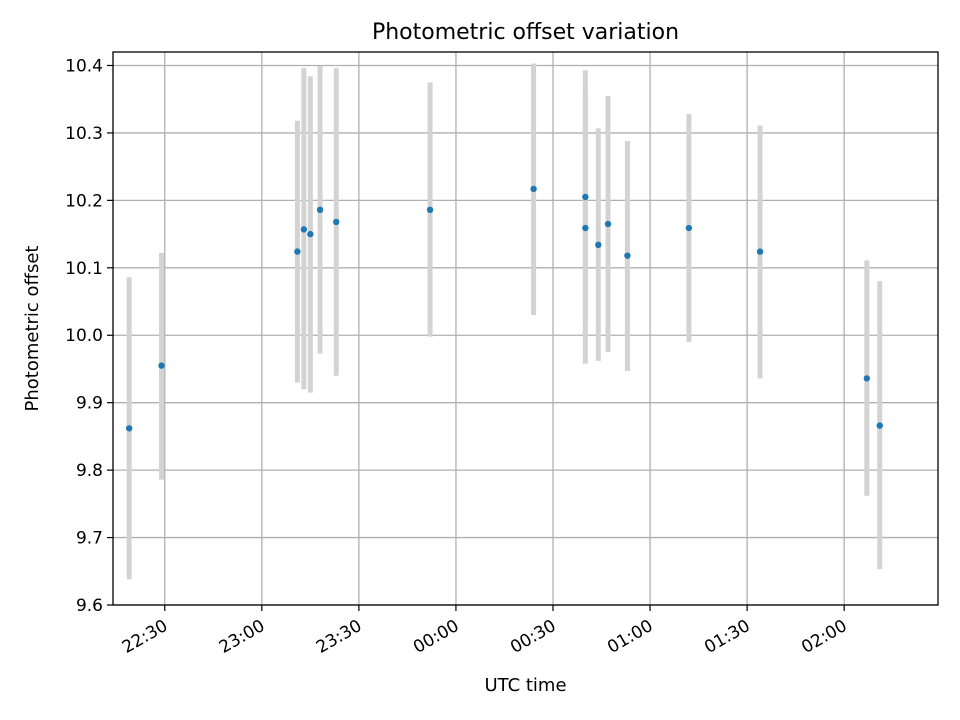  What do you see at coordinates (242, 637) in the screenshot?
I see `x-tick-label: 23:00` at bounding box center [242, 637].